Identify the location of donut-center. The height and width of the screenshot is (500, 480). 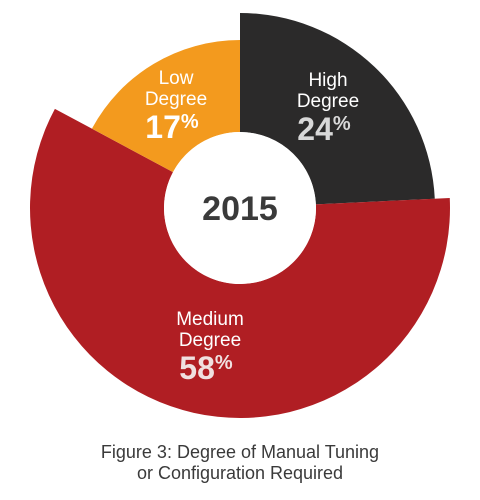
(240, 208).